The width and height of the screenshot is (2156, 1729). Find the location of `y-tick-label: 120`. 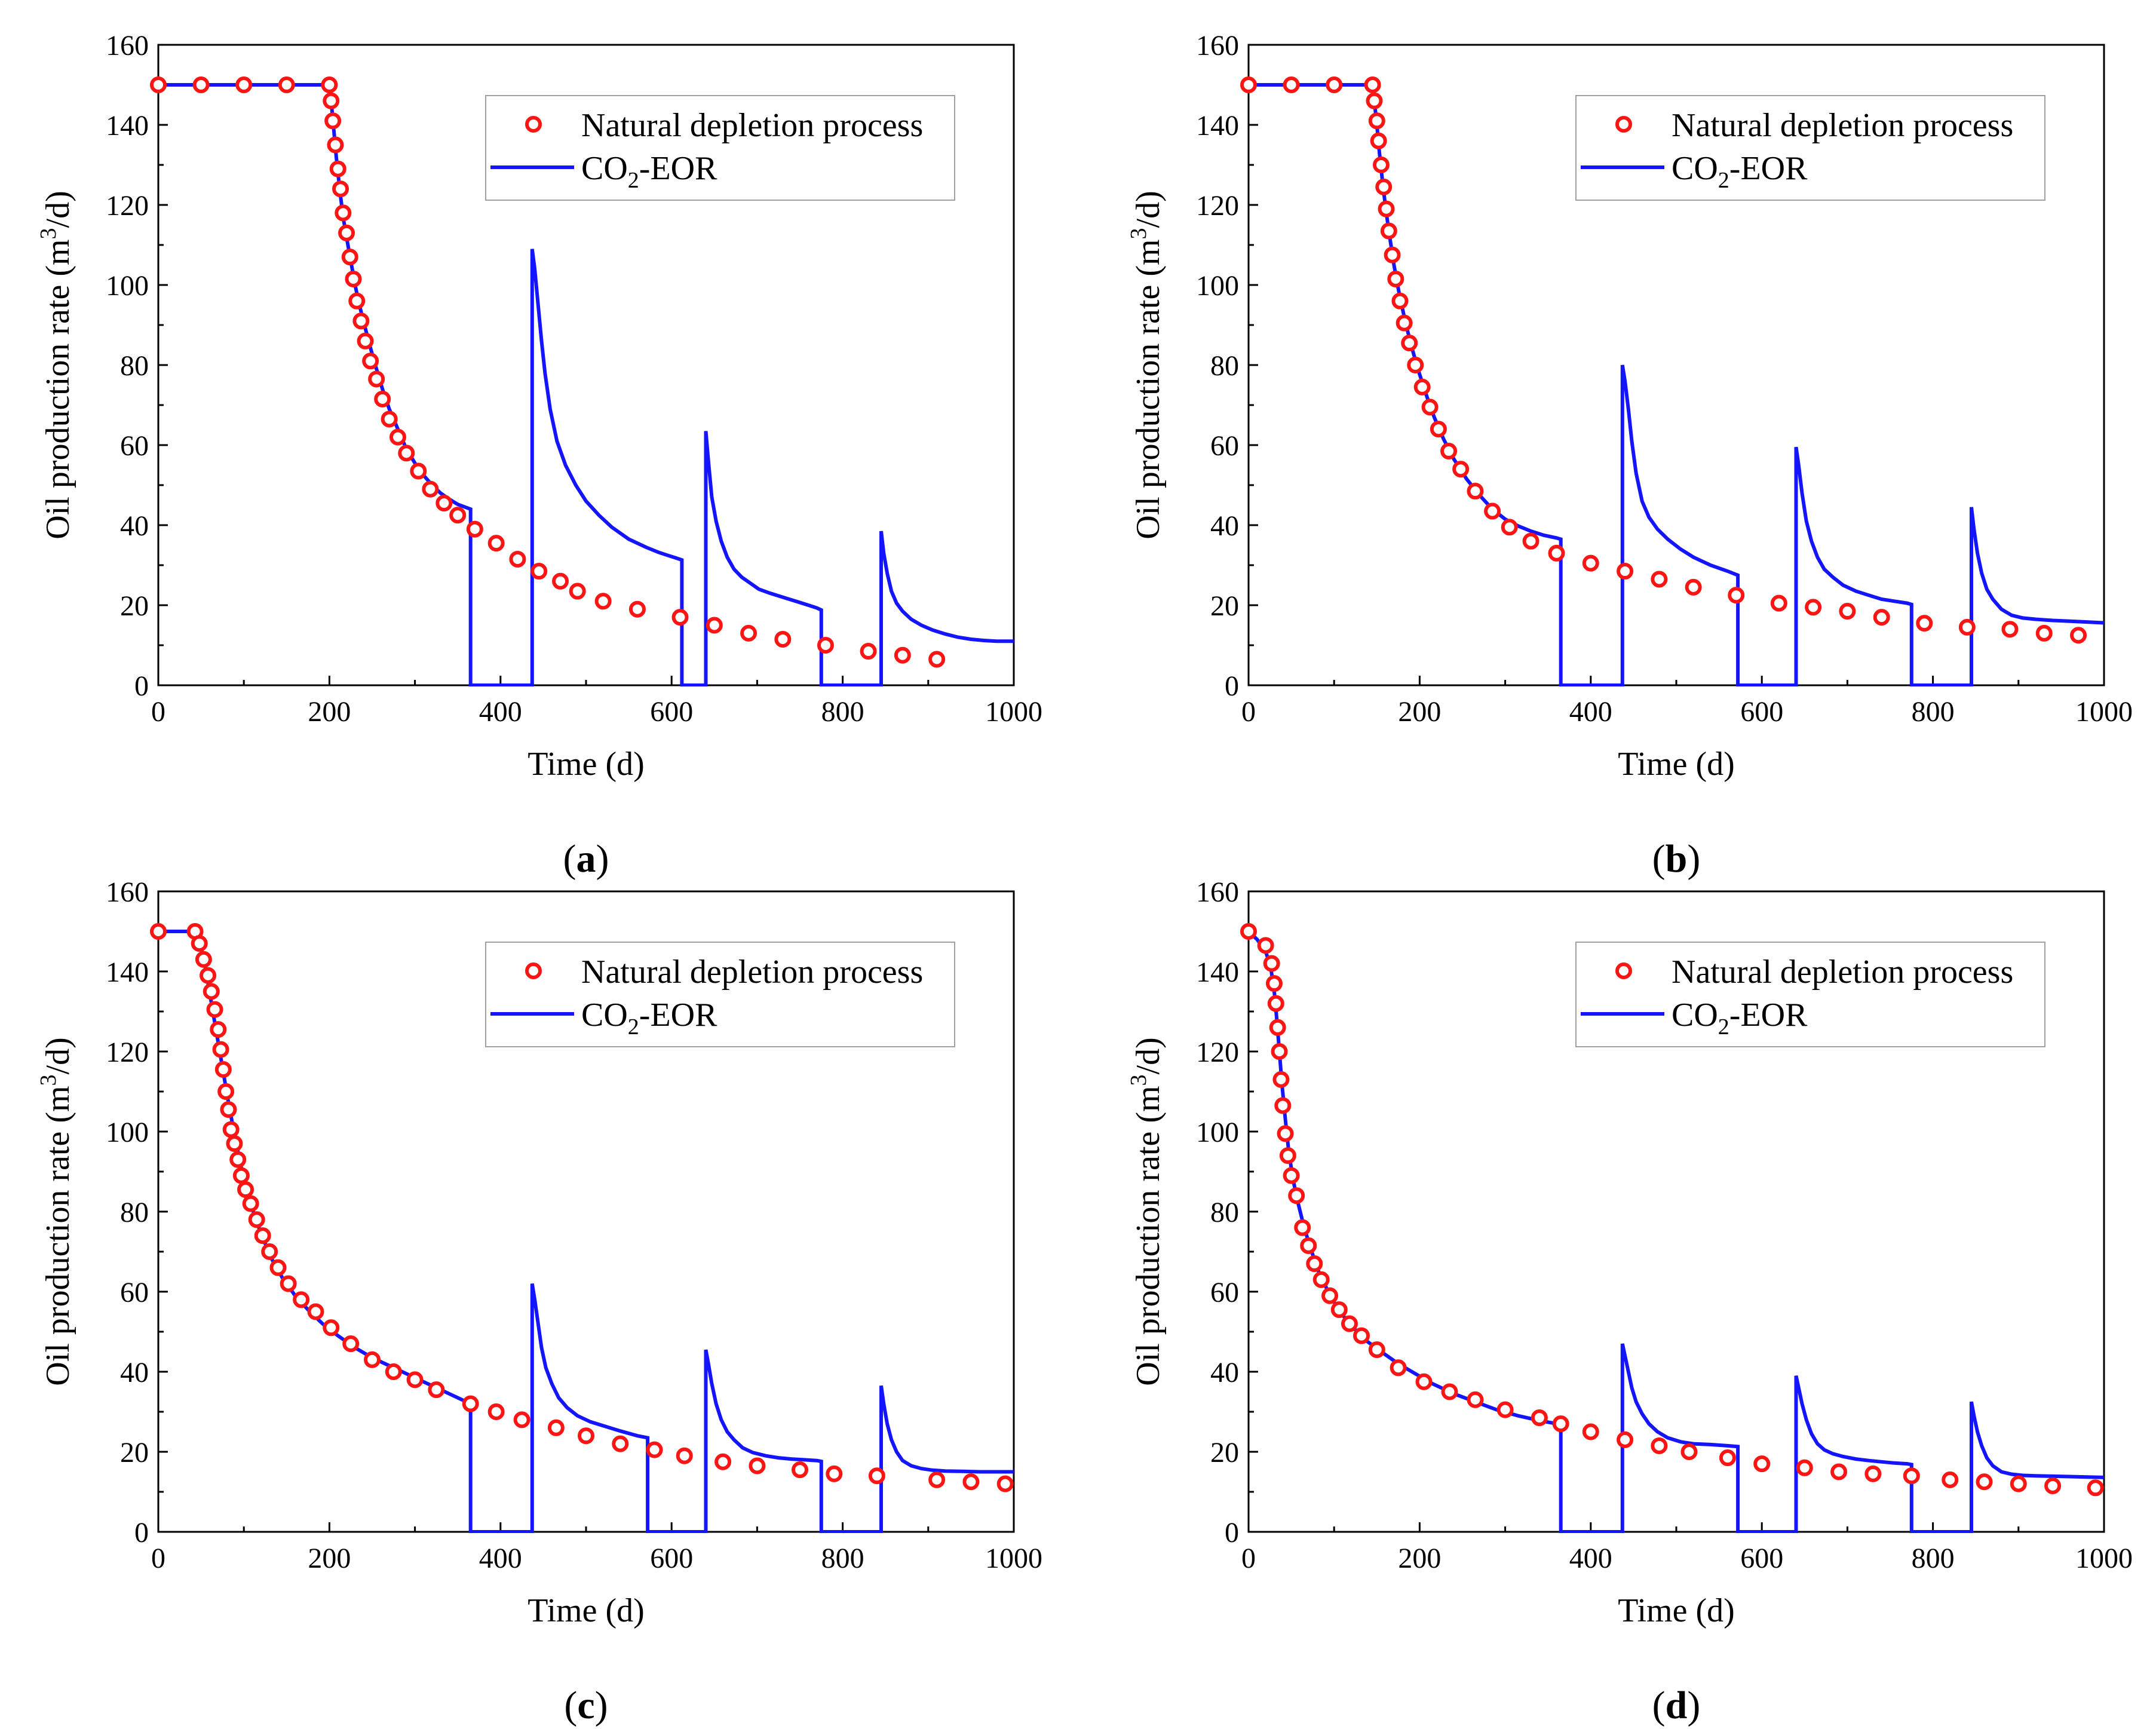

y-tick-label: 120 is located at coordinates (127, 206).